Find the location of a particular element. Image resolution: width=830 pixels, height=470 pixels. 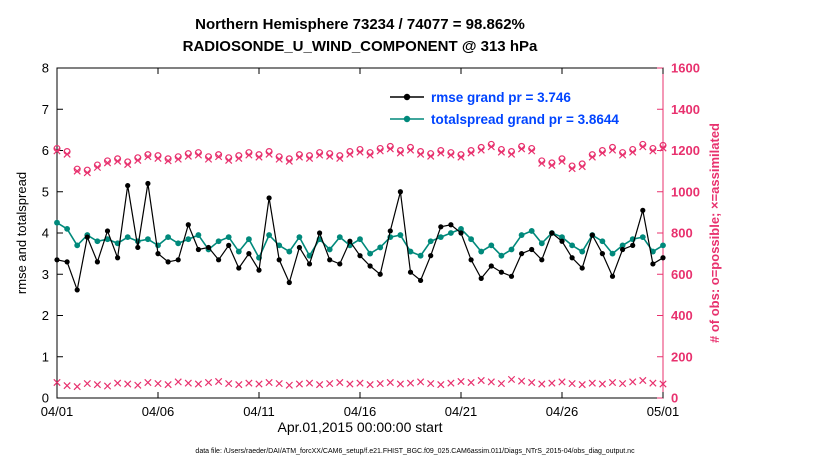

x-tick-label: 04/11 is located at coordinates (259, 411).